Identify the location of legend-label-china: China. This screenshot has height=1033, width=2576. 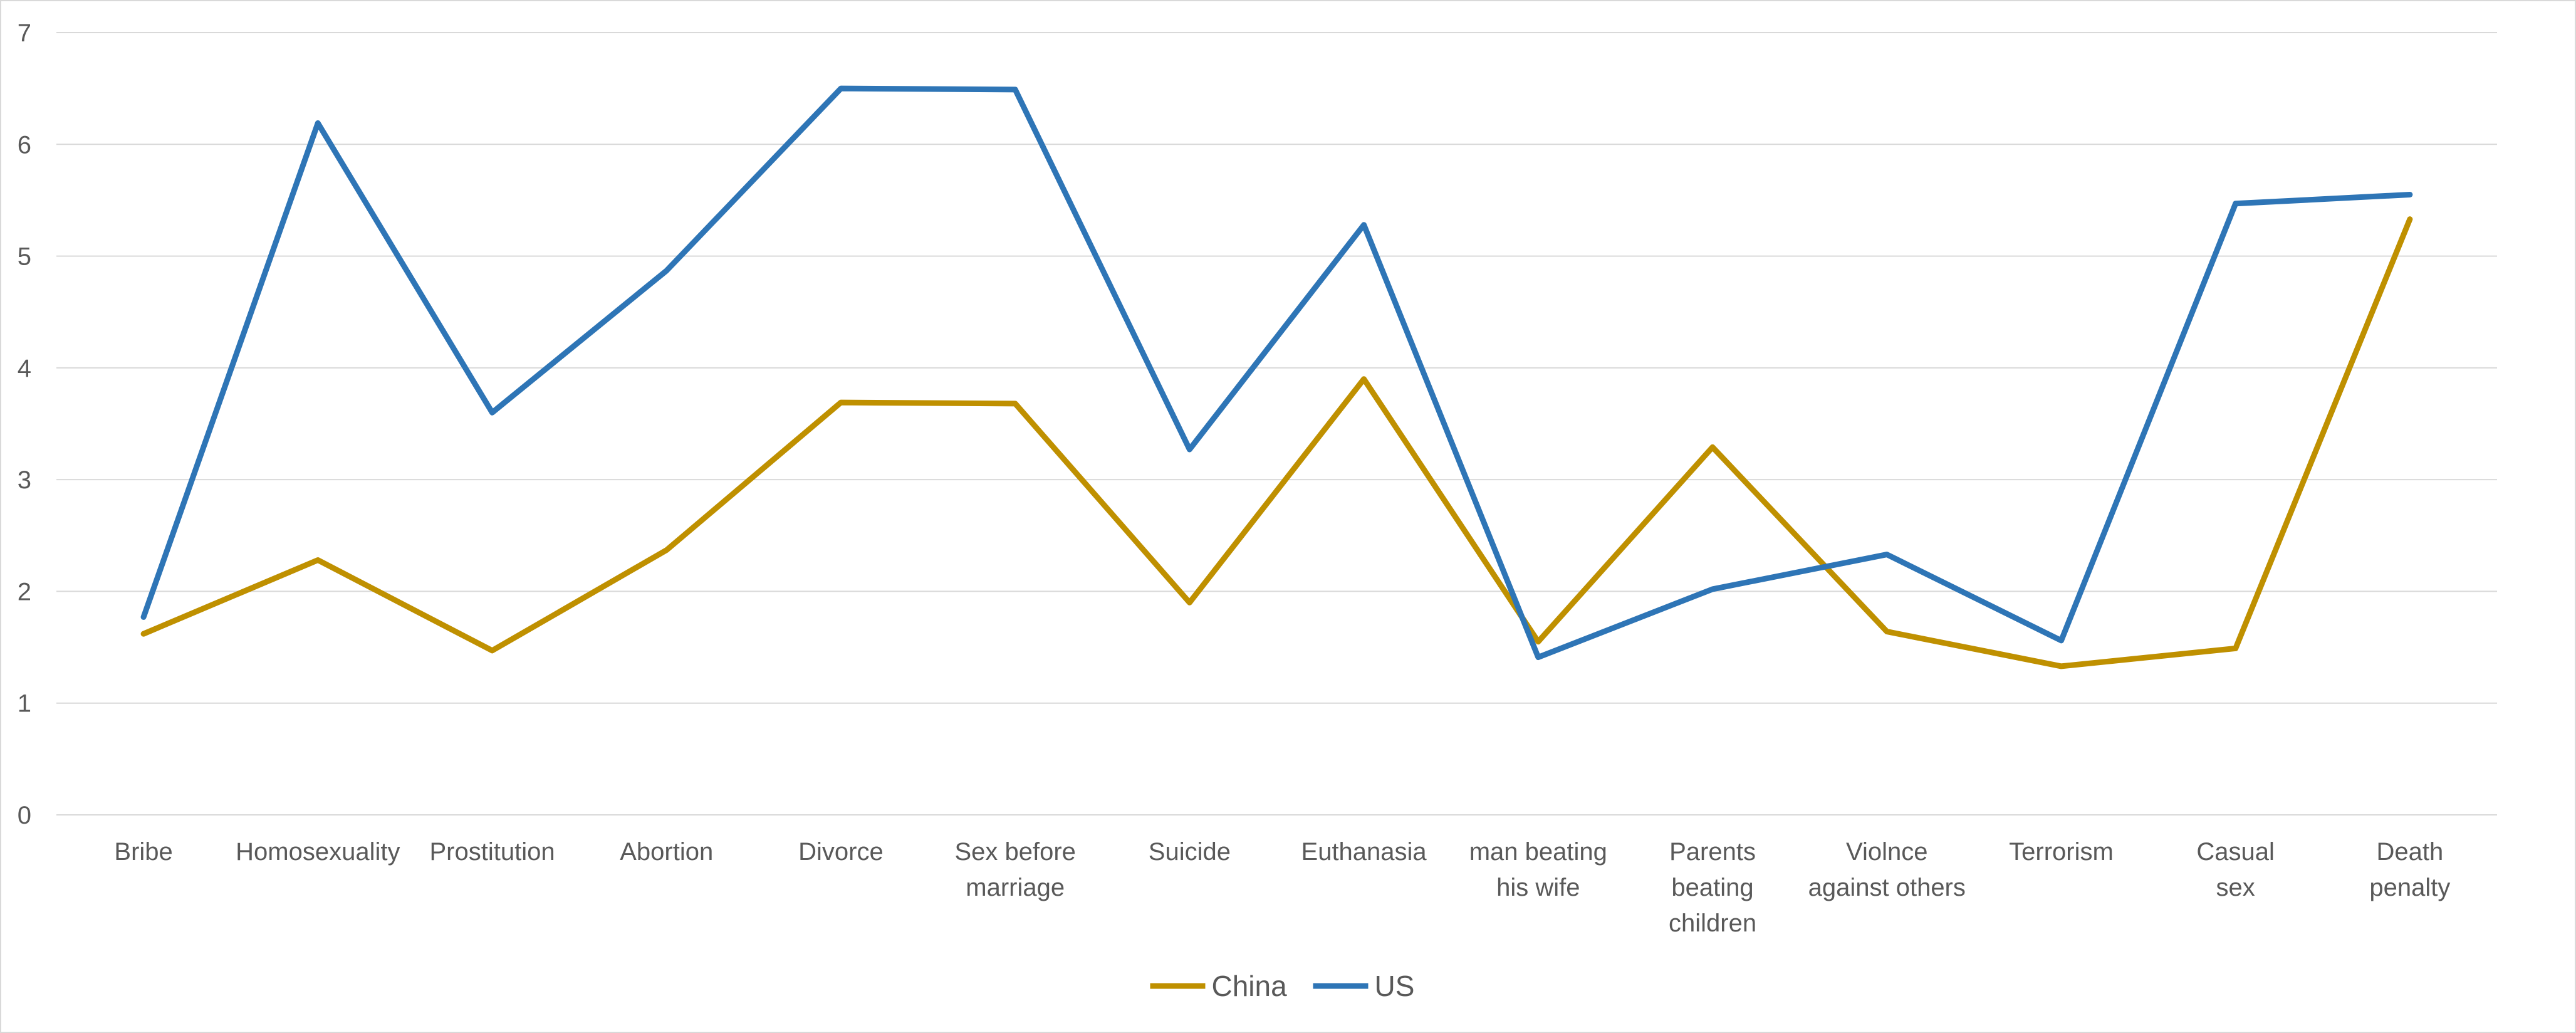
(1250, 986).